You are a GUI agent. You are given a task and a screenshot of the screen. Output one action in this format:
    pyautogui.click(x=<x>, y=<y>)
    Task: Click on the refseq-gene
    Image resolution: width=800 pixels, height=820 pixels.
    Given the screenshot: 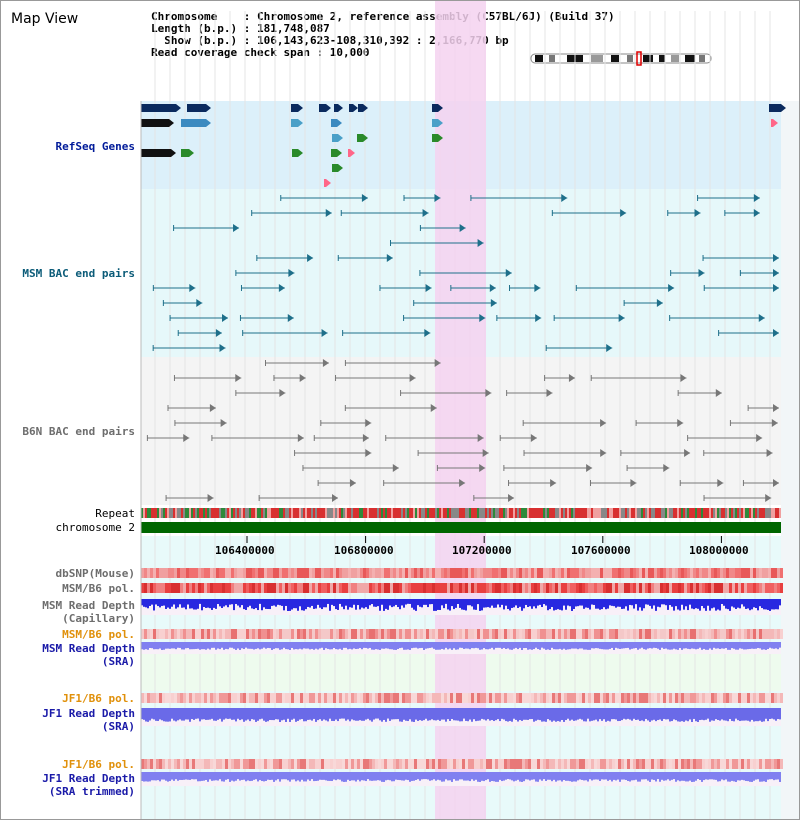 What is the action you would take?
    pyautogui.click(x=196, y=108)
    